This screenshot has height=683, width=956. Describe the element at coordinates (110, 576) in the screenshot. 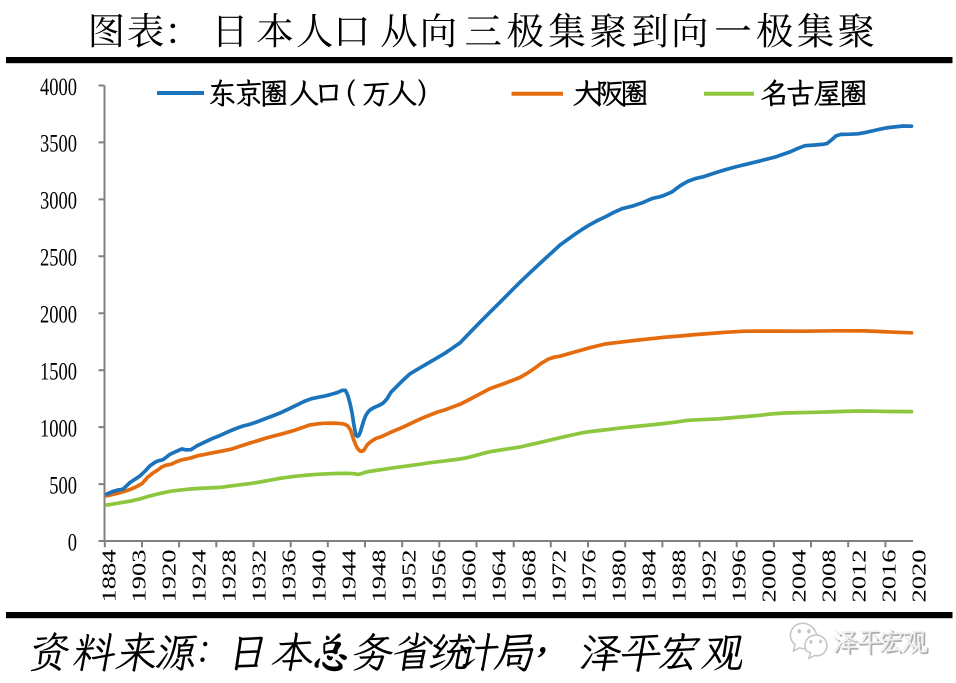

I see `svg-text: 1884` at that location.